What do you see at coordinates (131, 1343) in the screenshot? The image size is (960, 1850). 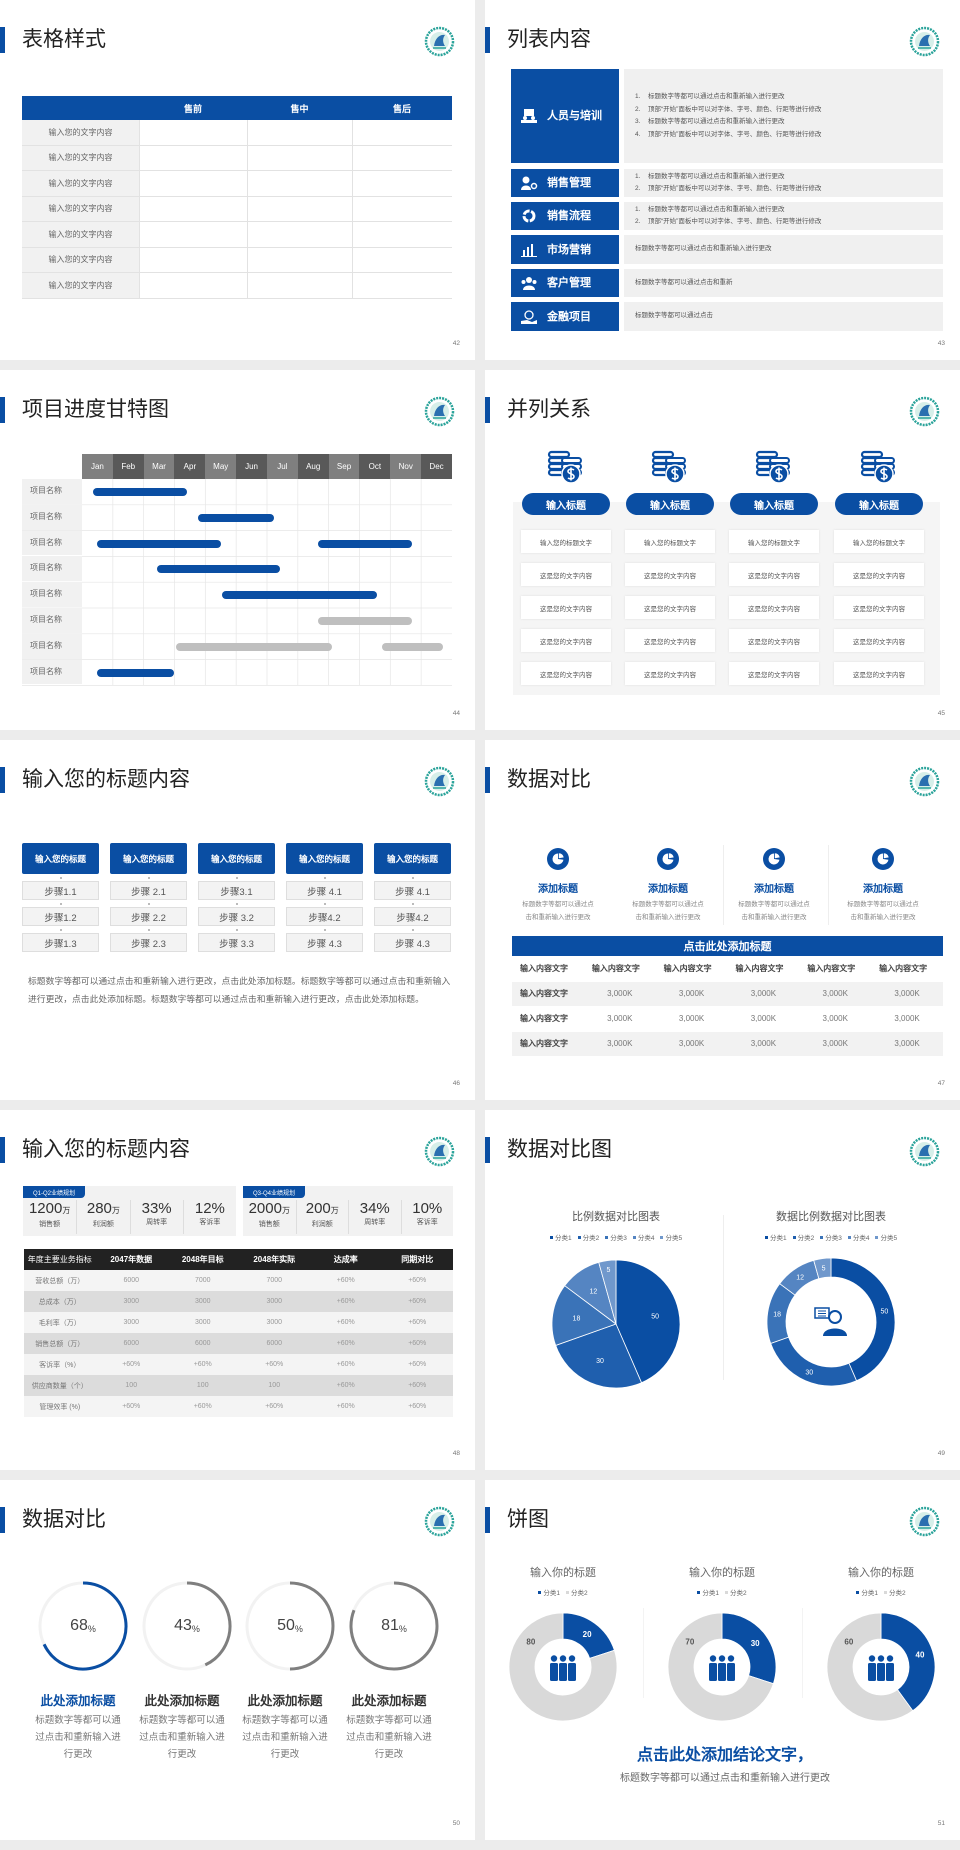 I see `table-cell: 6000` at bounding box center [131, 1343].